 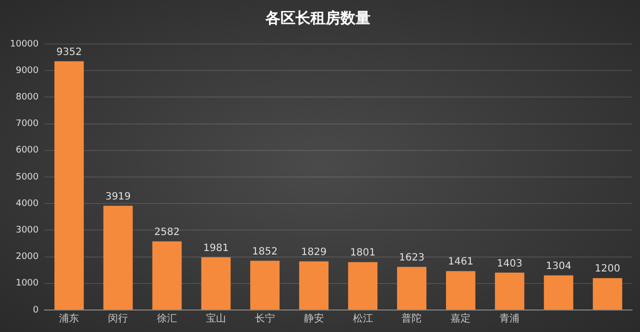 I want to click on y-tick-label: 7000, so click(x=27, y=124).